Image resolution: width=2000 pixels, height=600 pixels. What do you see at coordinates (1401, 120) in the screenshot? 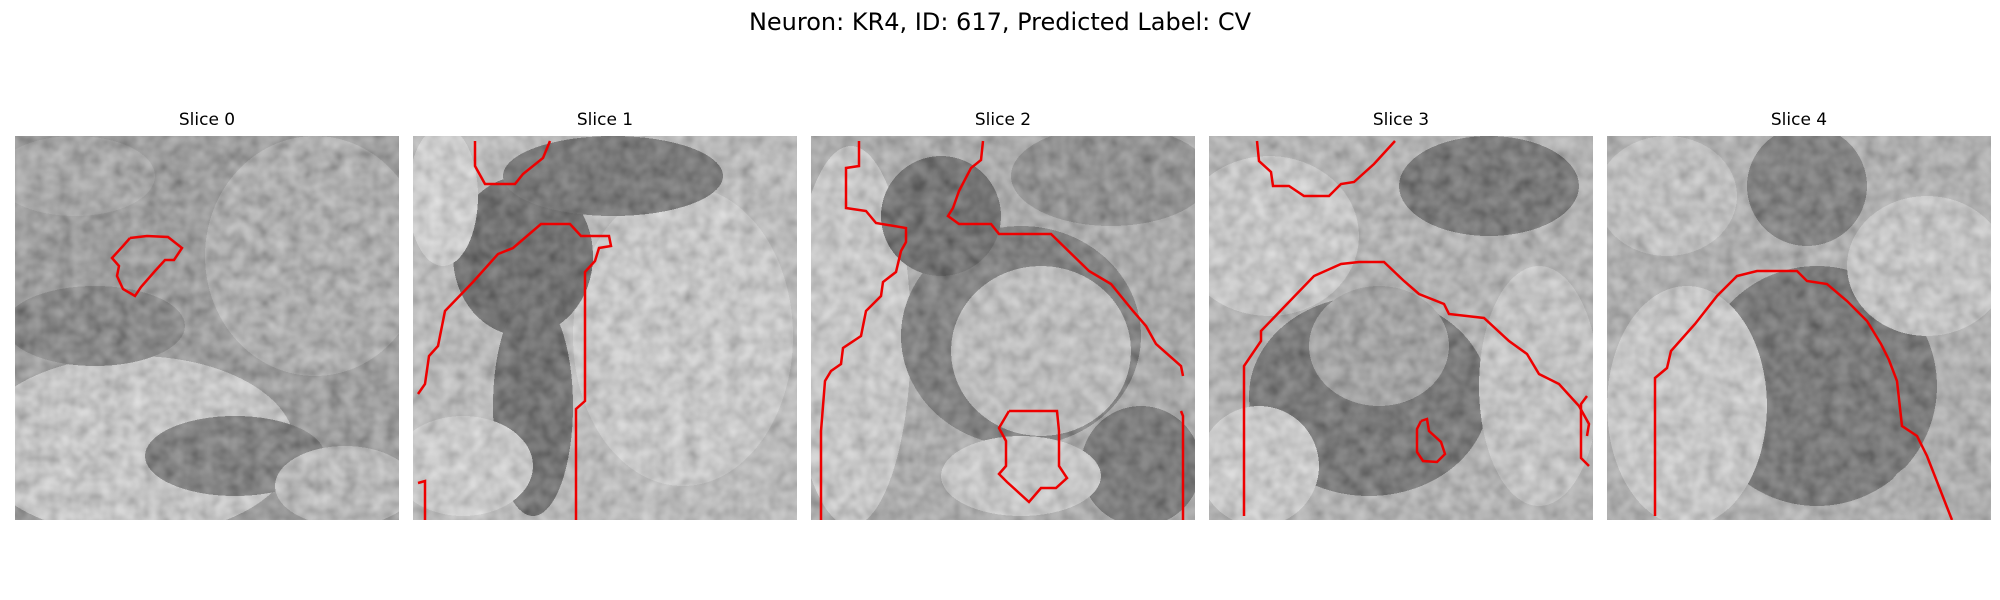
I see `slice-title-3: Slice 3` at bounding box center [1401, 120].